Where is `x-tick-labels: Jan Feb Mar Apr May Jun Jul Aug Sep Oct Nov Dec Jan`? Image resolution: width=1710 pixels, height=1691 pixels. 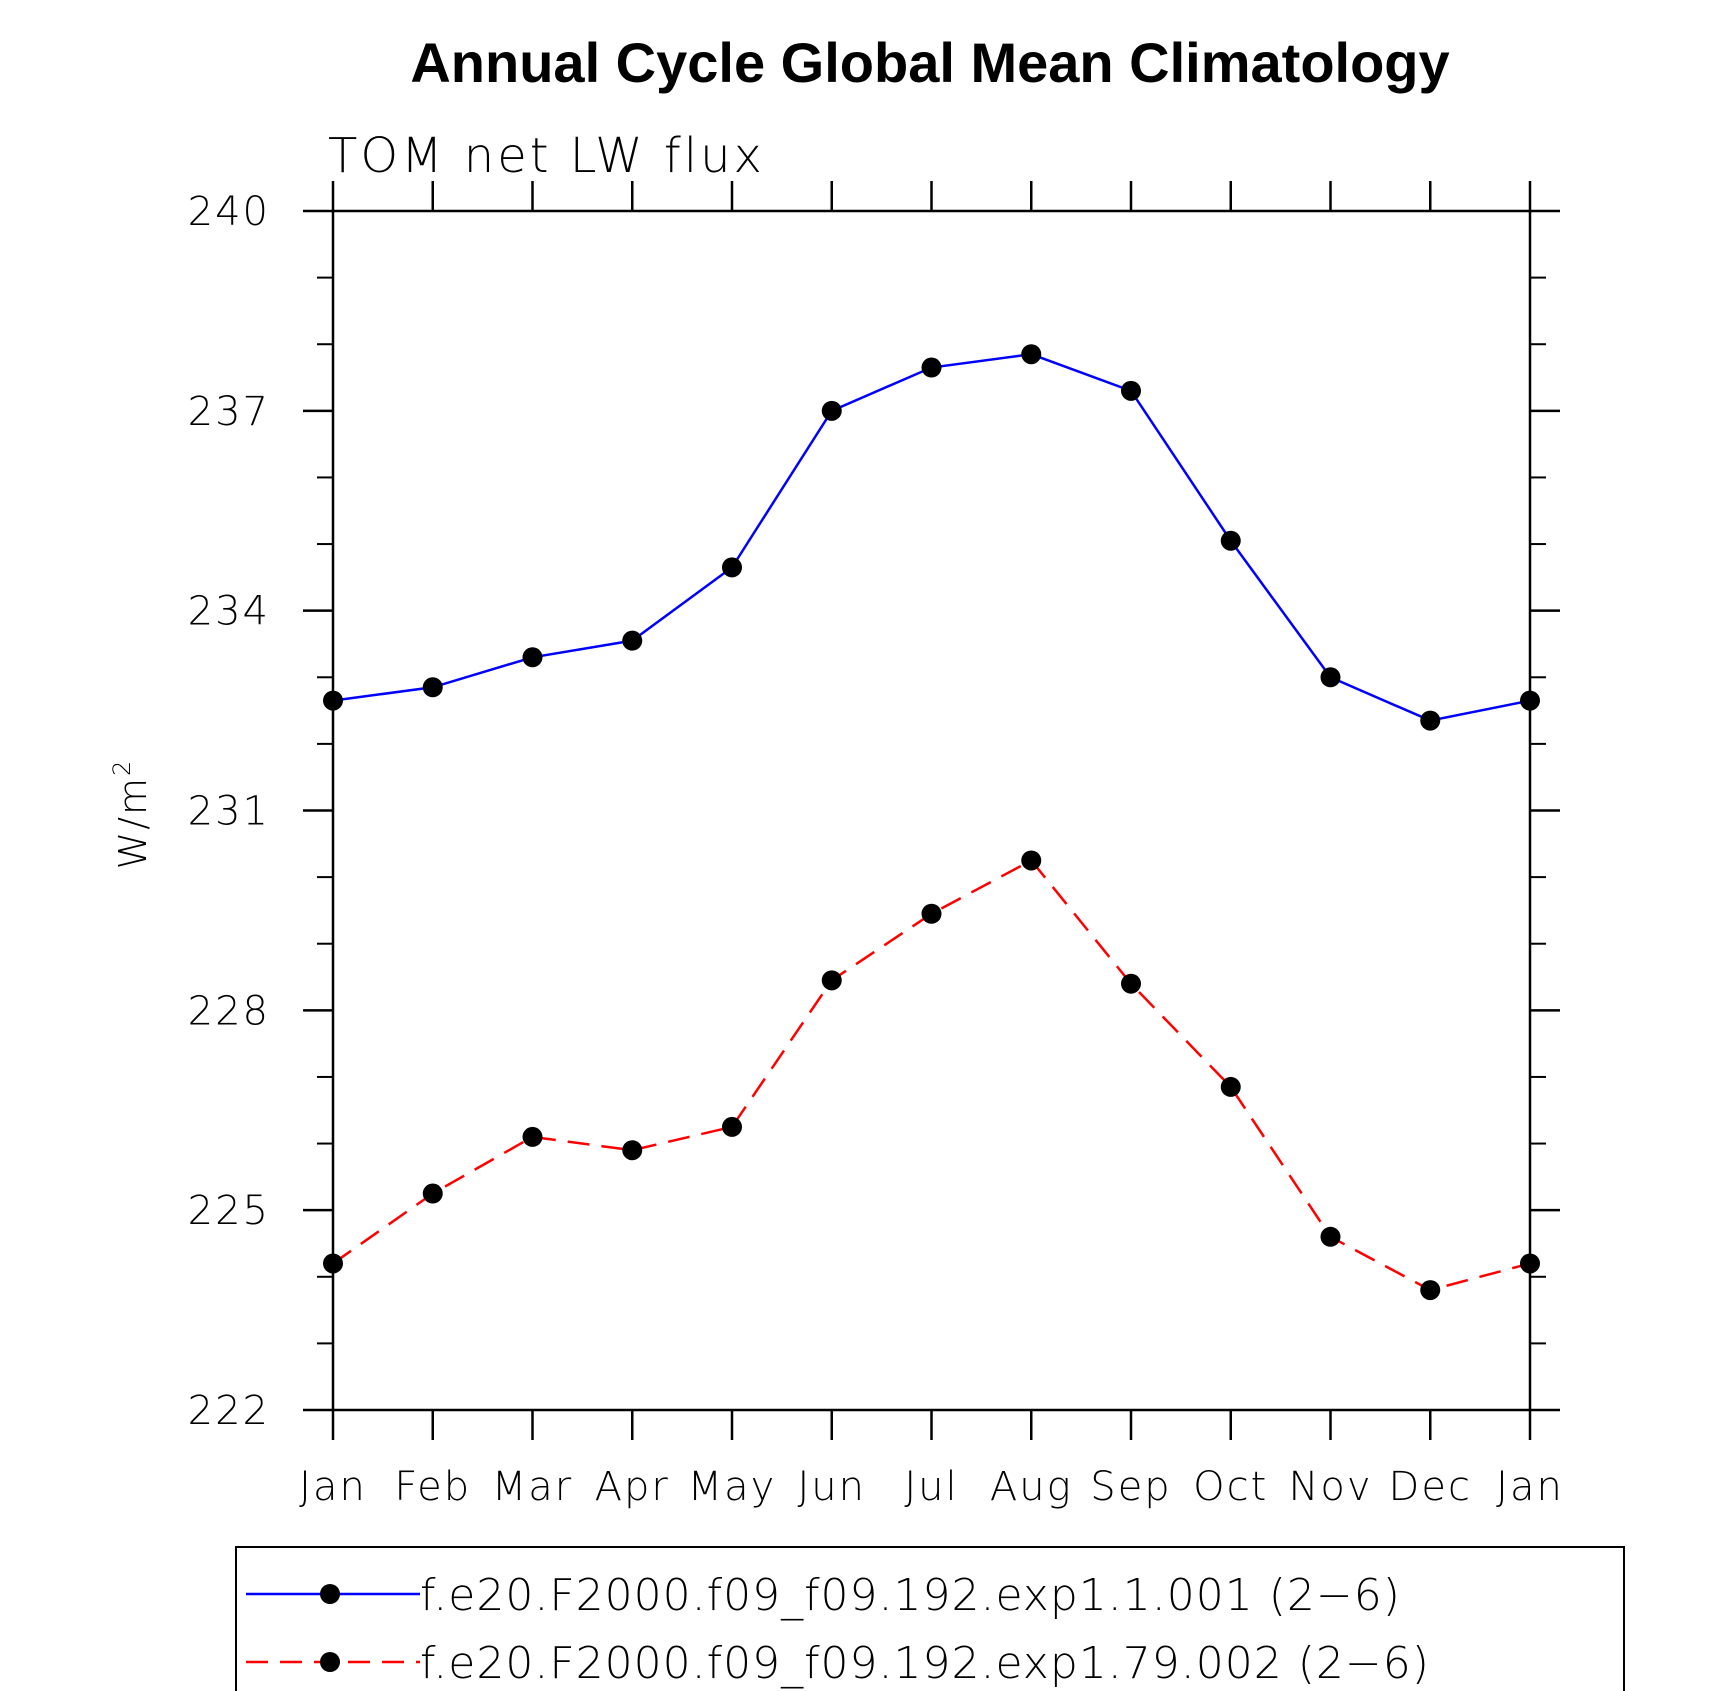 x-tick-labels: Jan Feb Mar Apr May Jun Jul Aug Sep Oct Nov Dec Jan is located at coordinates (931, 1487).